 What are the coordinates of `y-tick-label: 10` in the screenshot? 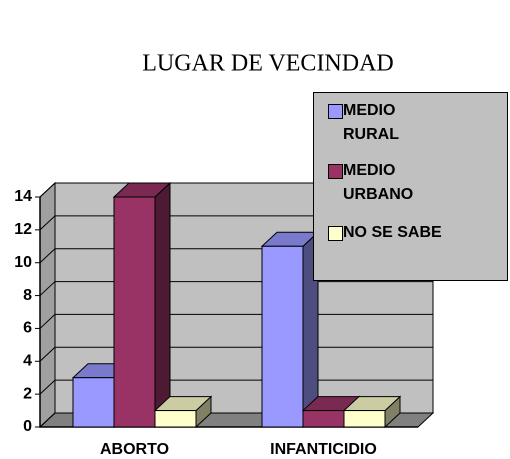 It's located at (23, 262).